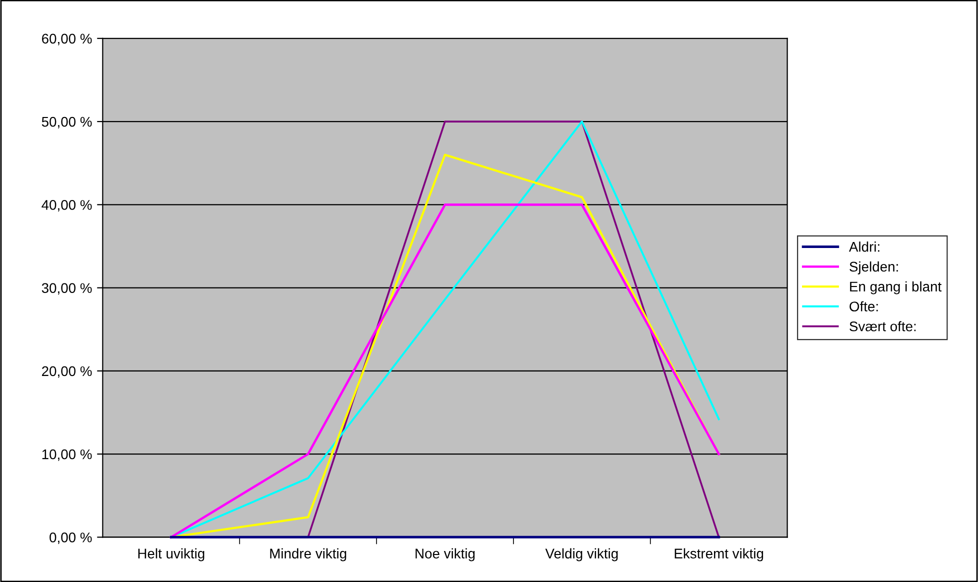 This screenshot has width=978, height=582. I want to click on x-tick-label: Ekstremt viktig, so click(719, 555).